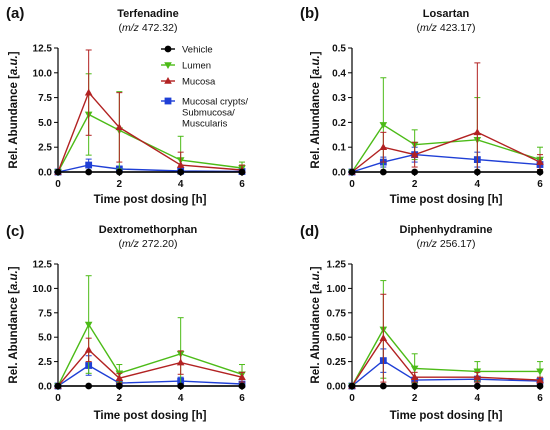  What do you see at coordinates (339, 49) in the screenshot?
I see `y-tick-label: 0.5` at bounding box center [339, 49].